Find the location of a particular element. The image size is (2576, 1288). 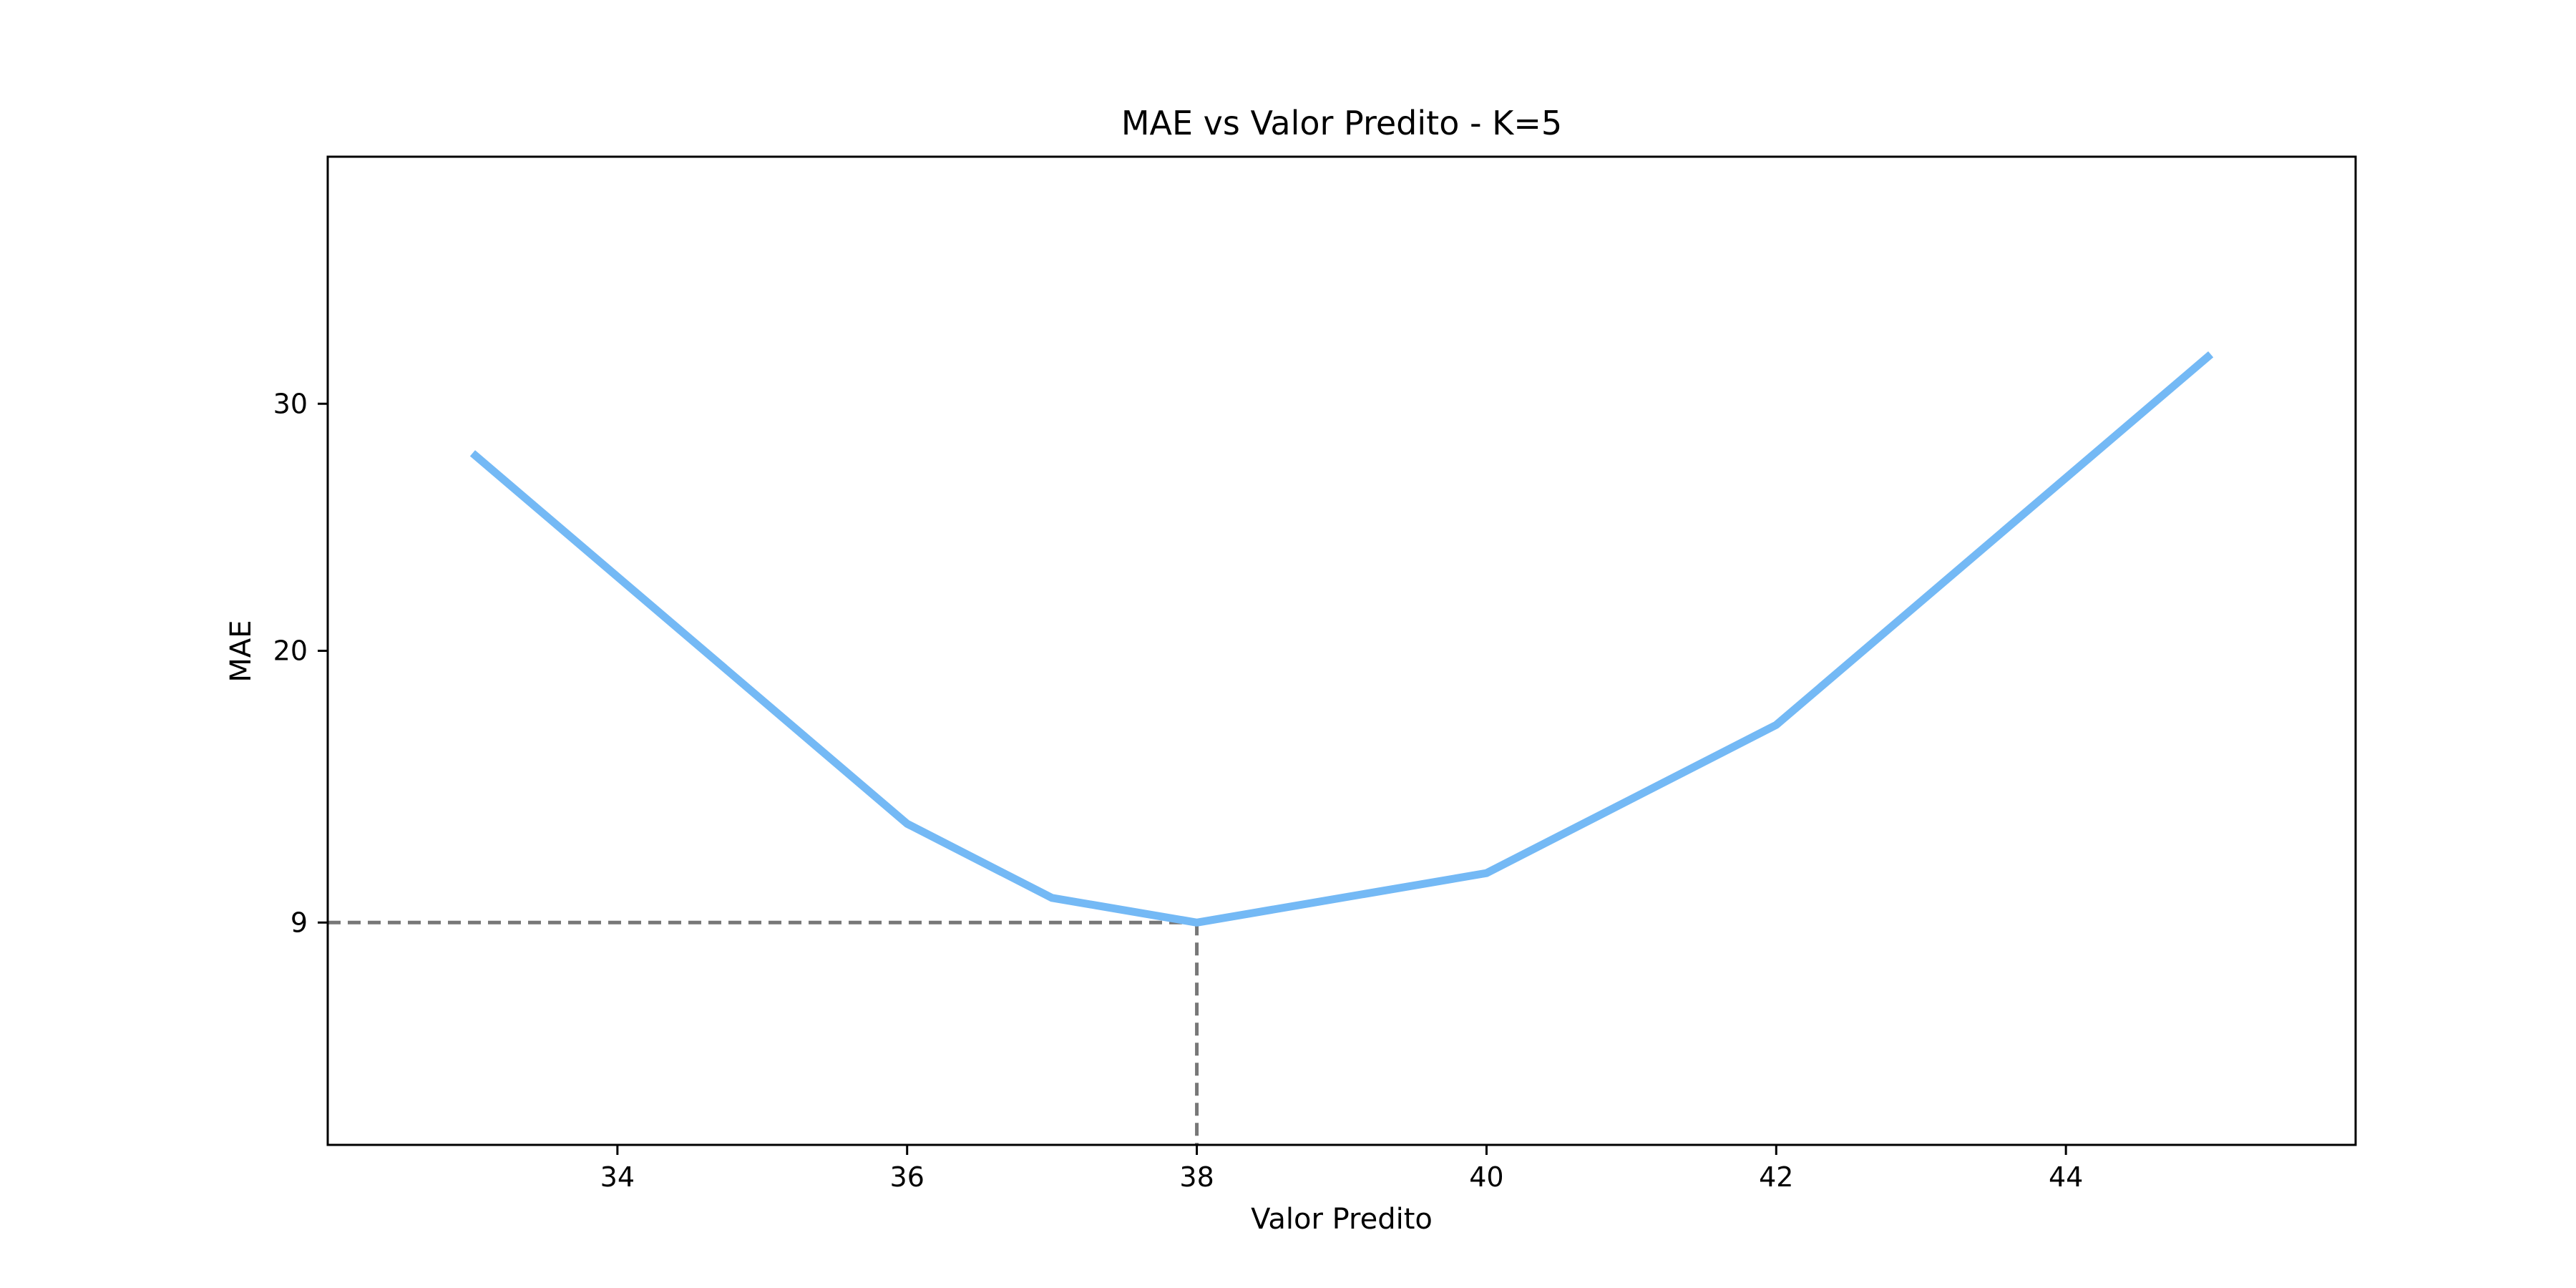

x-tick-label: 36 is located at coordinates (907, 1177).